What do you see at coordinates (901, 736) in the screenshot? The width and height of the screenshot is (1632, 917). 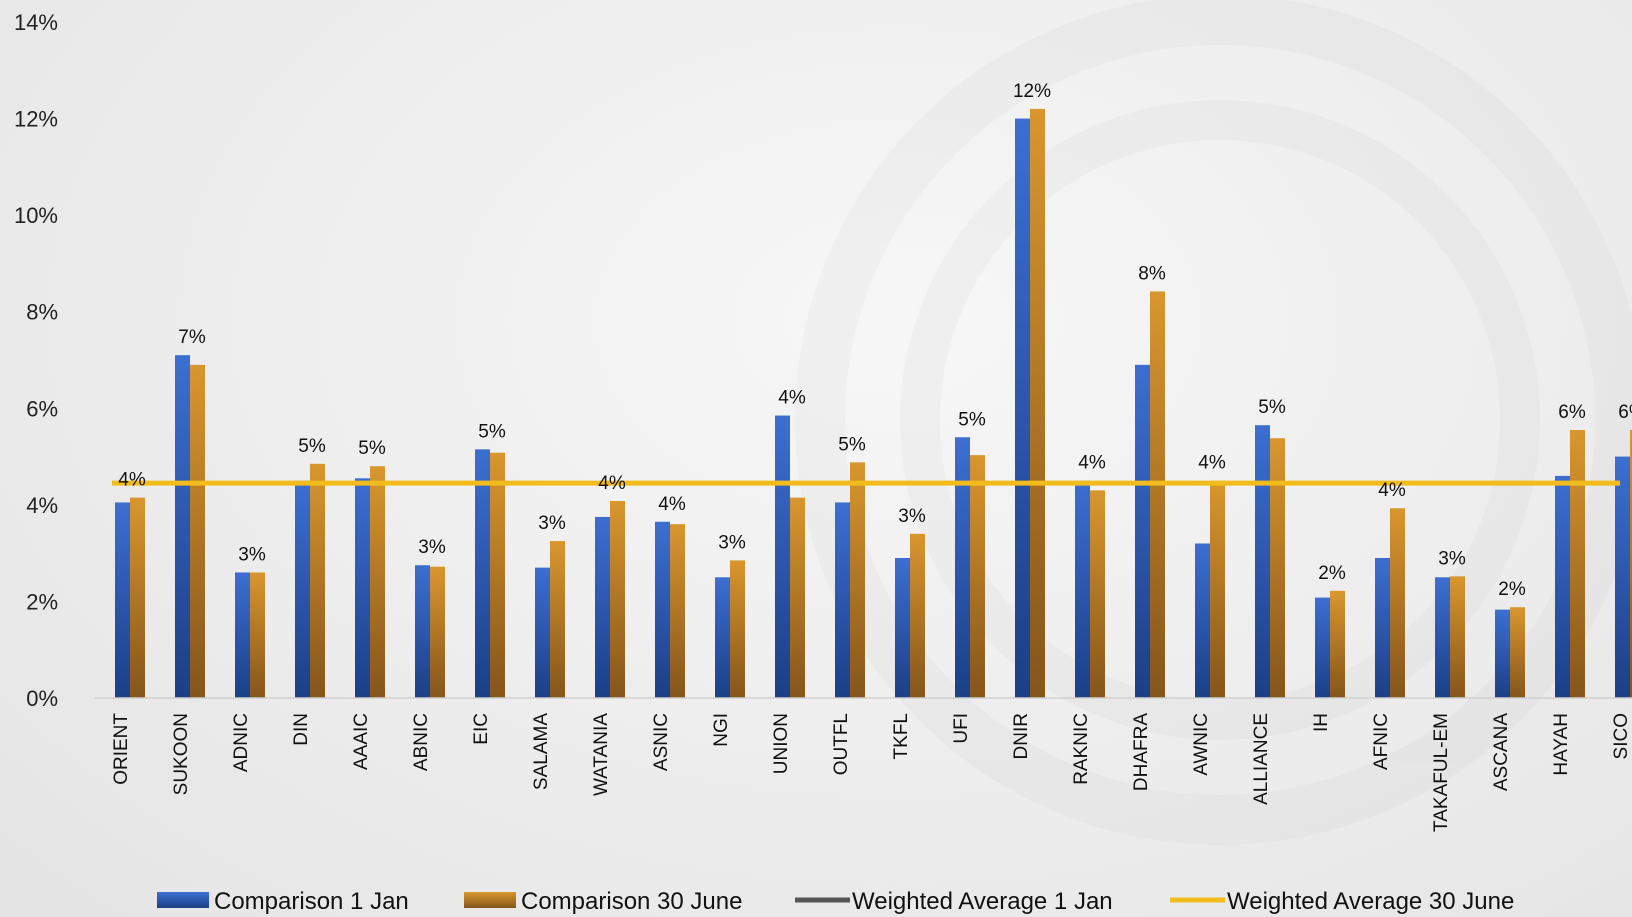 I see `x-tick-label: TKFL` at bounding box center [901, 736].